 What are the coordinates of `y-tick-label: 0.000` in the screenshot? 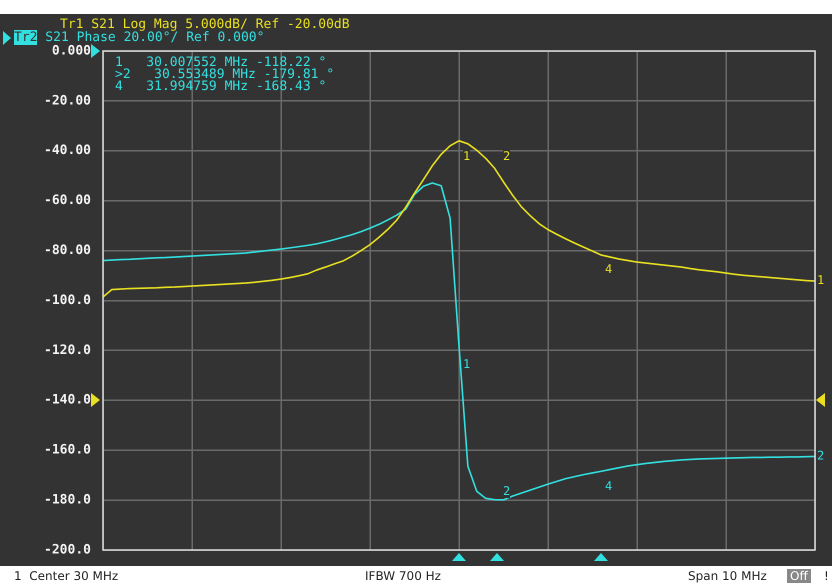 It's located at (72, 50).